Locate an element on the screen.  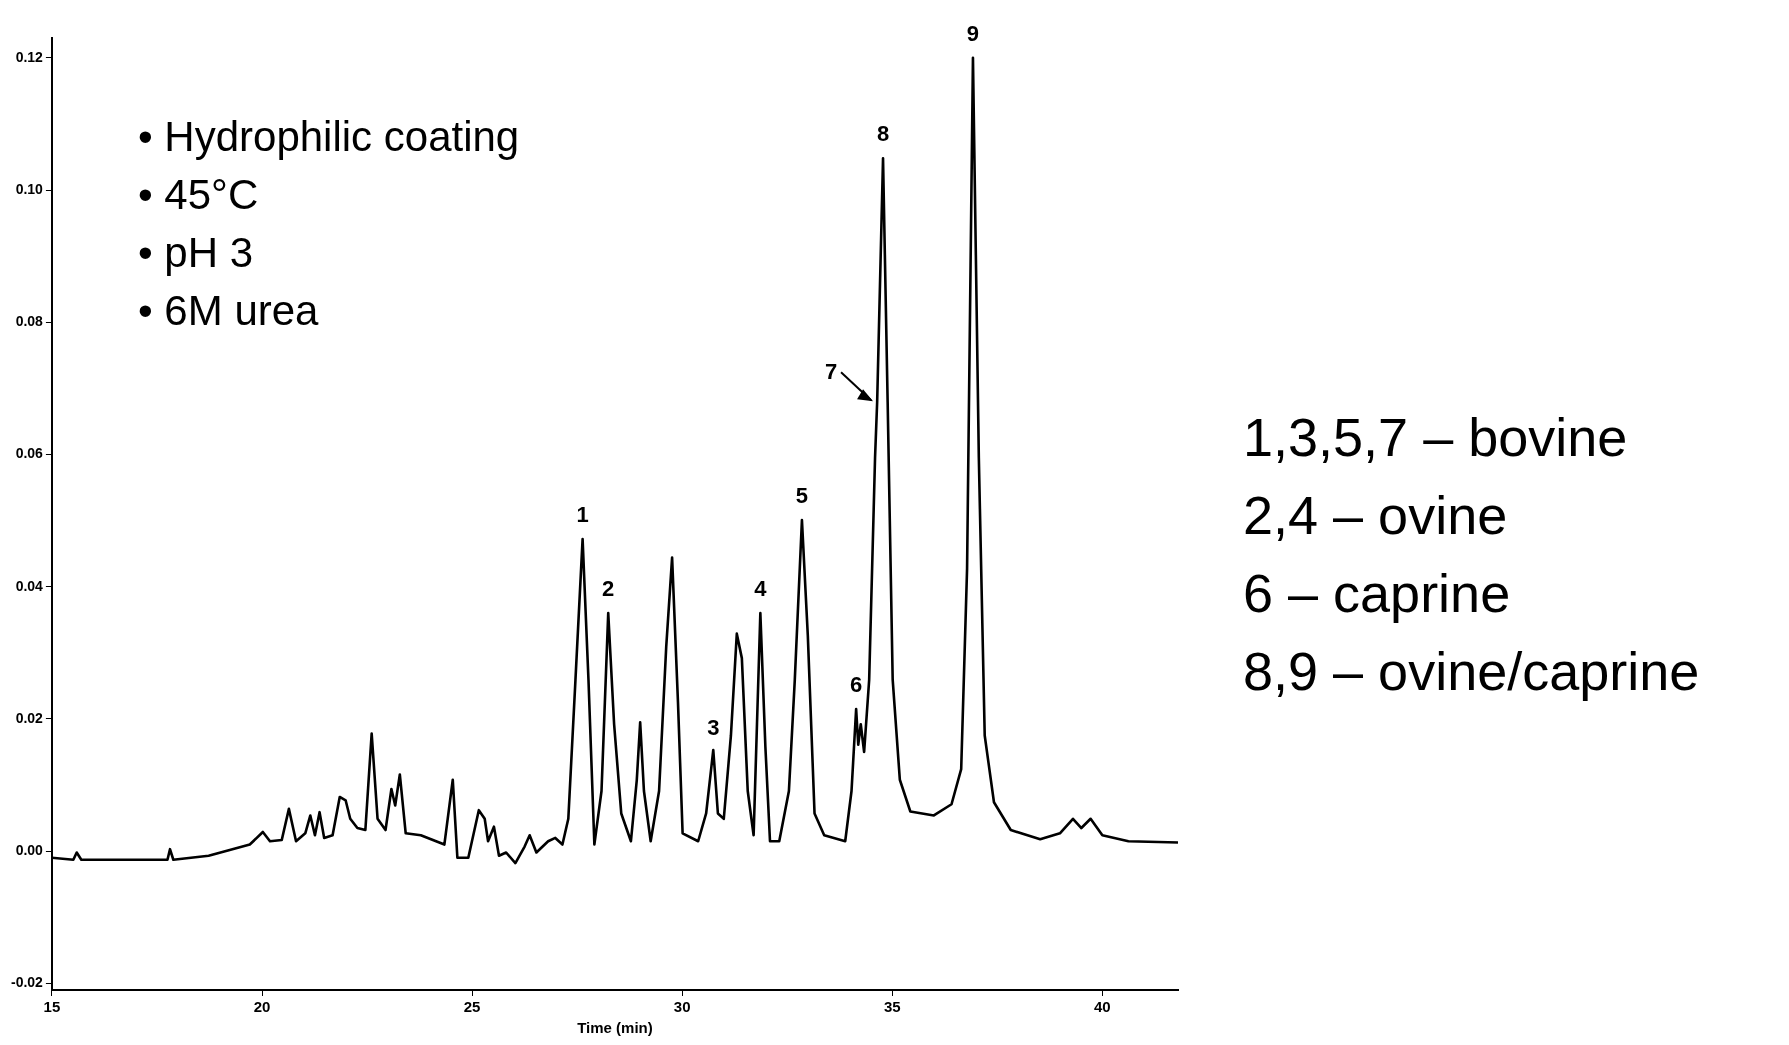
y-tick-label: 0.02 is located at coordinates (29, 717).